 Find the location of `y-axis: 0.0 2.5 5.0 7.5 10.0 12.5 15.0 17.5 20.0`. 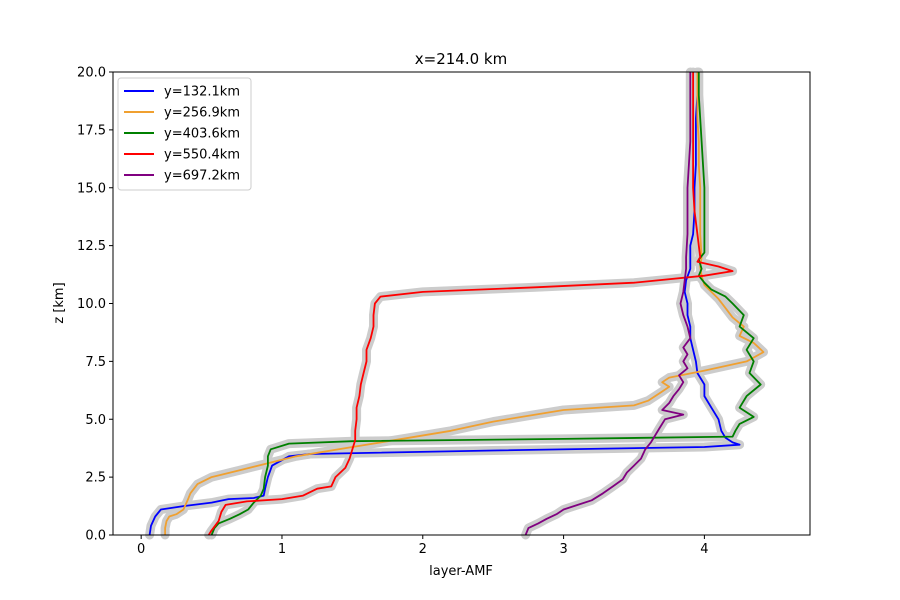

y-axis: 0.0 2.5 5.0 7.5 10.0 12.5 15.0 17.5 20.0 is located at coordinates (95, 305).